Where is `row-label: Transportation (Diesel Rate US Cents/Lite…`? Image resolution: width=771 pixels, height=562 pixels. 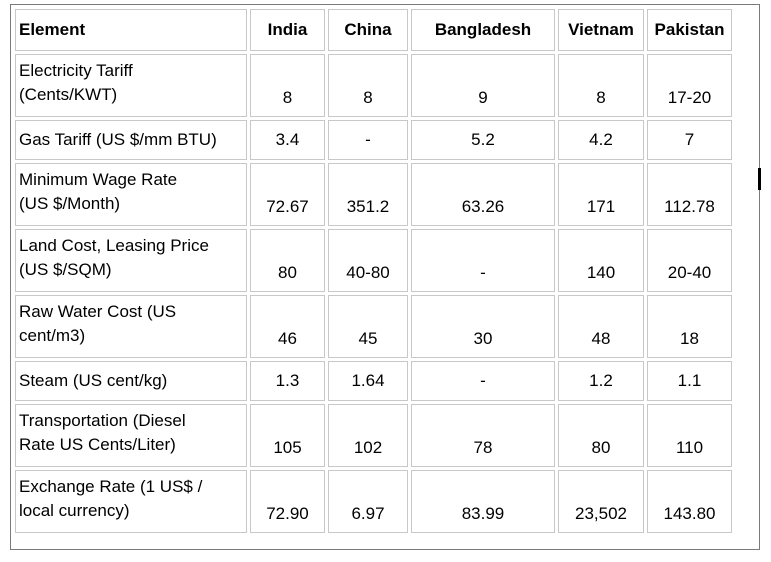 row-label: Transportation (Diesel Rate US Cents/Lite… is located at coordinates (131, 435).